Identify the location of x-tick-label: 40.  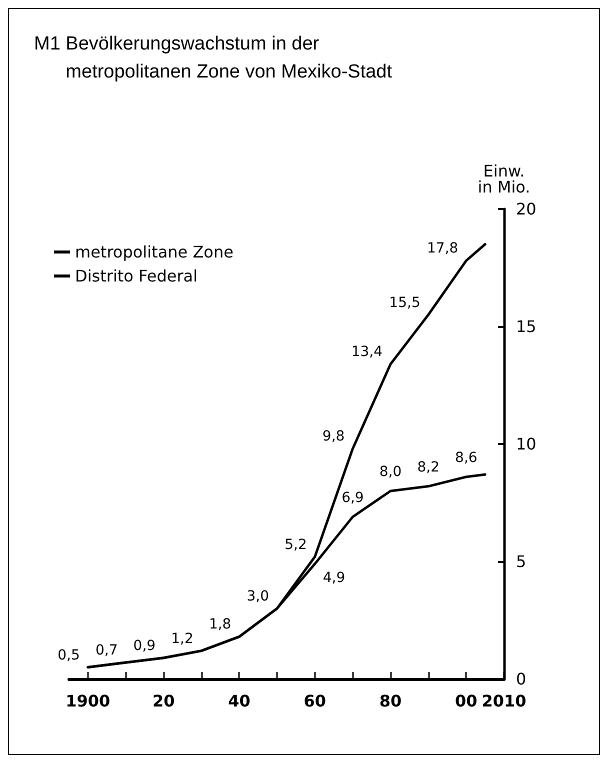
(239, 701).